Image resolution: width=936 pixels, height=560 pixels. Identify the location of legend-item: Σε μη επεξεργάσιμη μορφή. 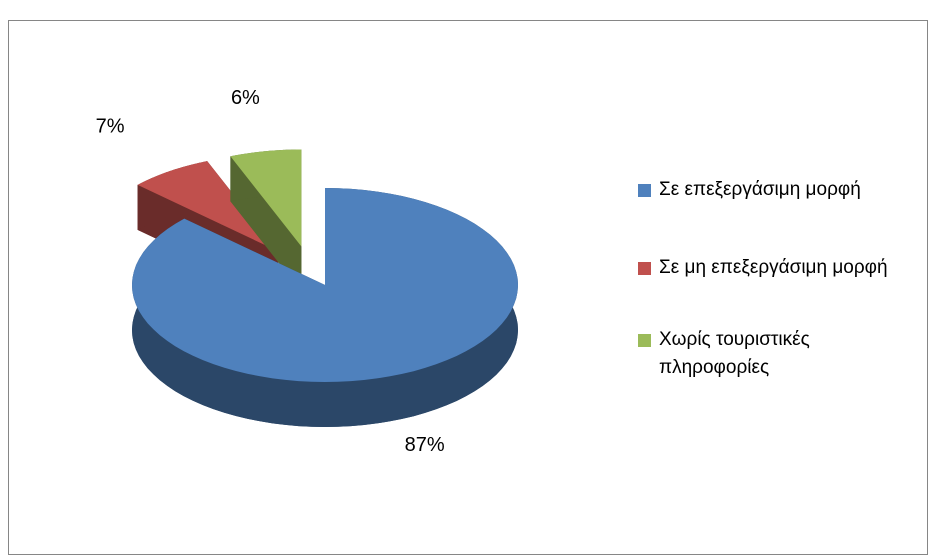
(773, 268).